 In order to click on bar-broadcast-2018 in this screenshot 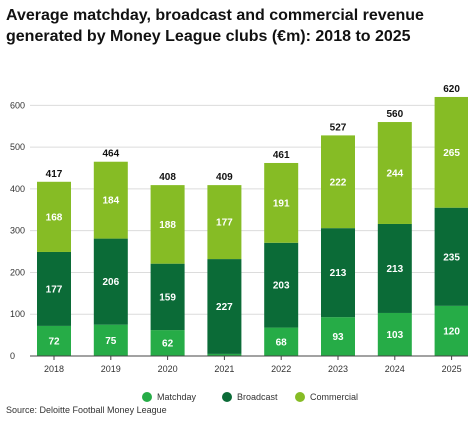, I will do `click(54, 288)`.